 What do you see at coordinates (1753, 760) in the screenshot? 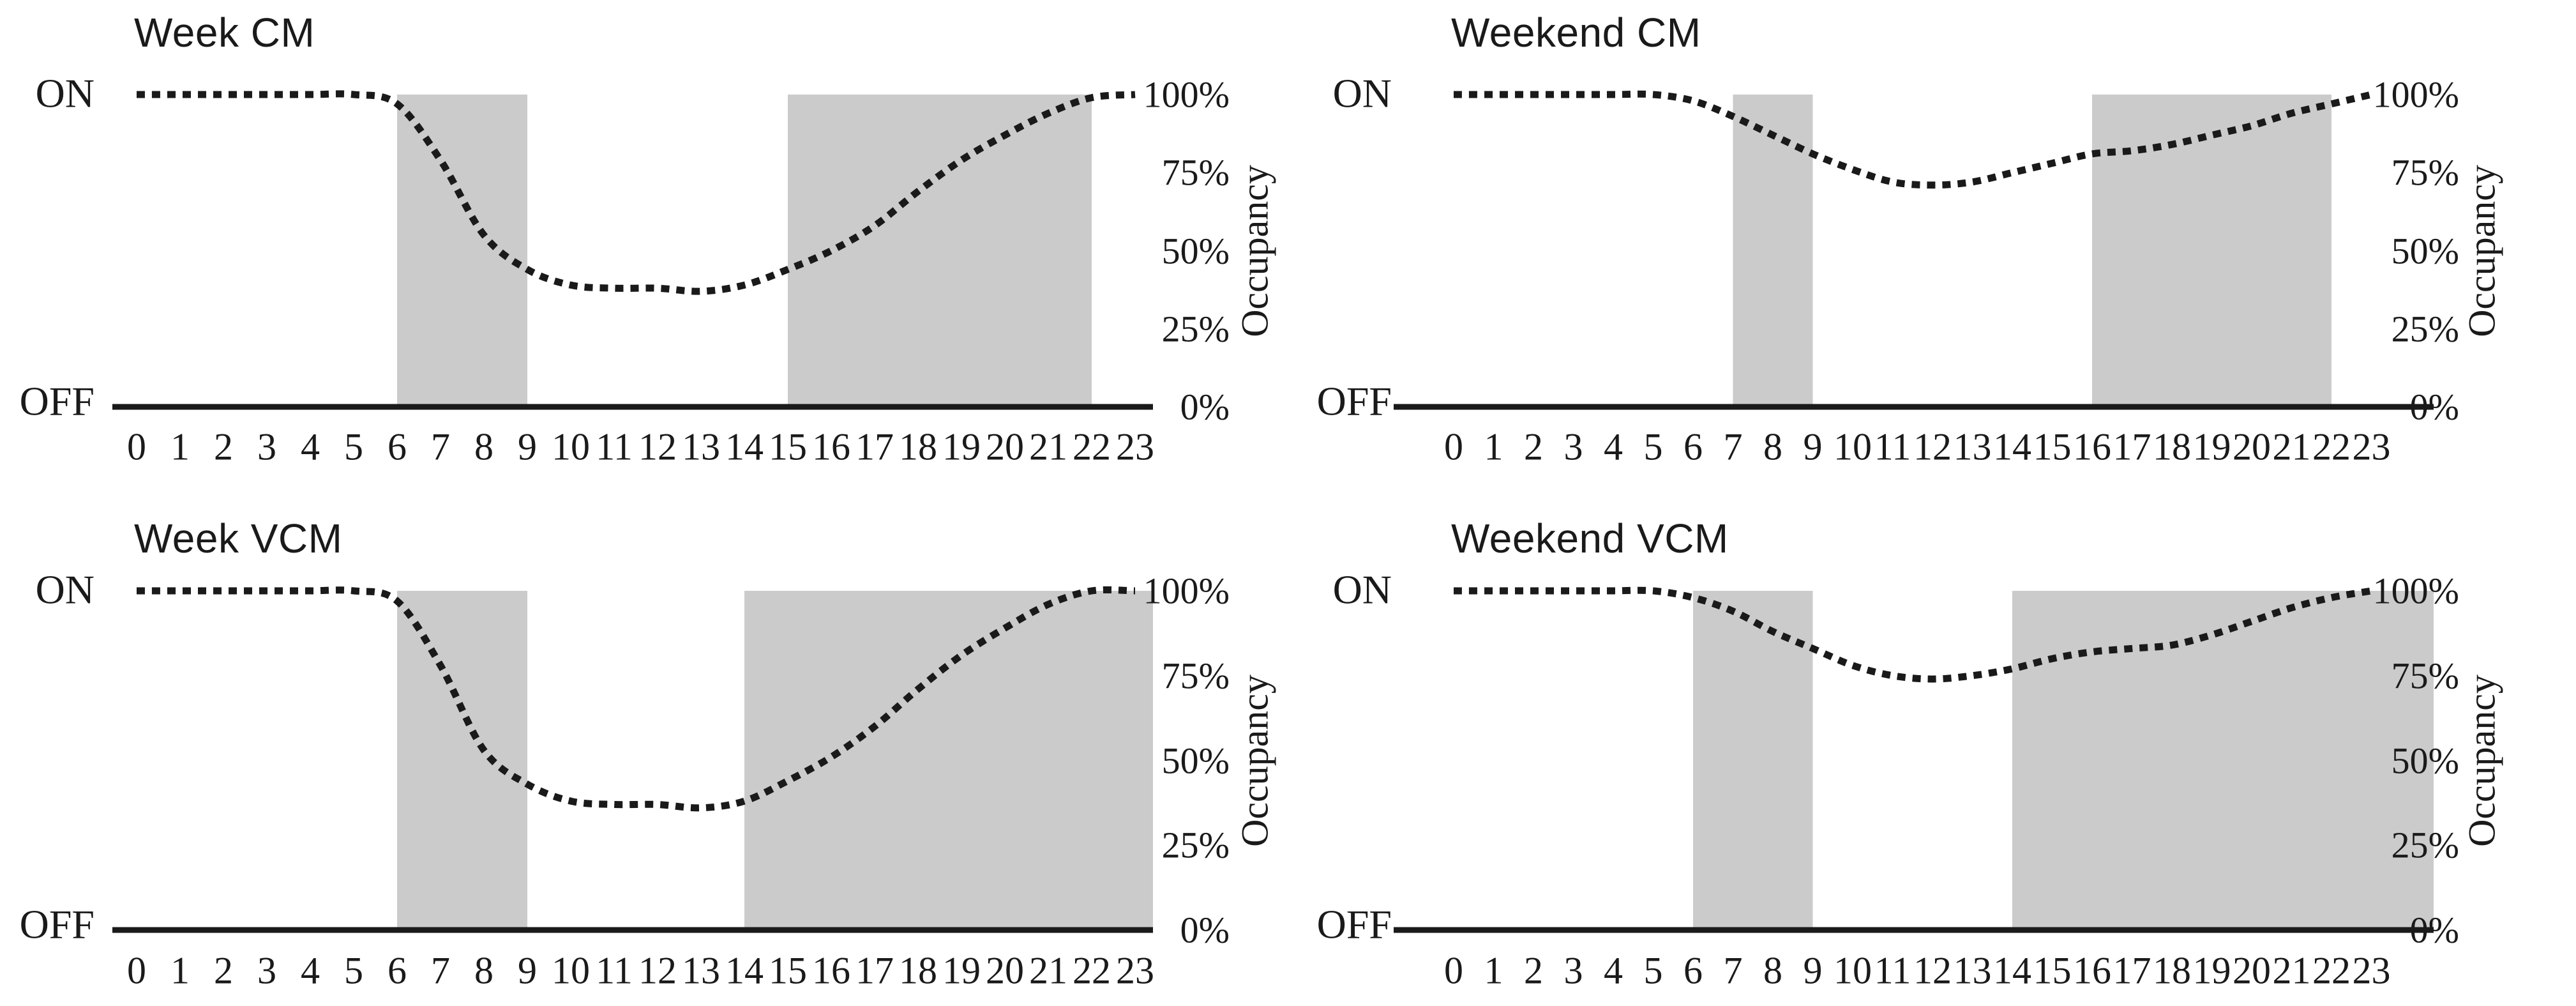
I see `on-period-band` at bounding box center [1753, 760].